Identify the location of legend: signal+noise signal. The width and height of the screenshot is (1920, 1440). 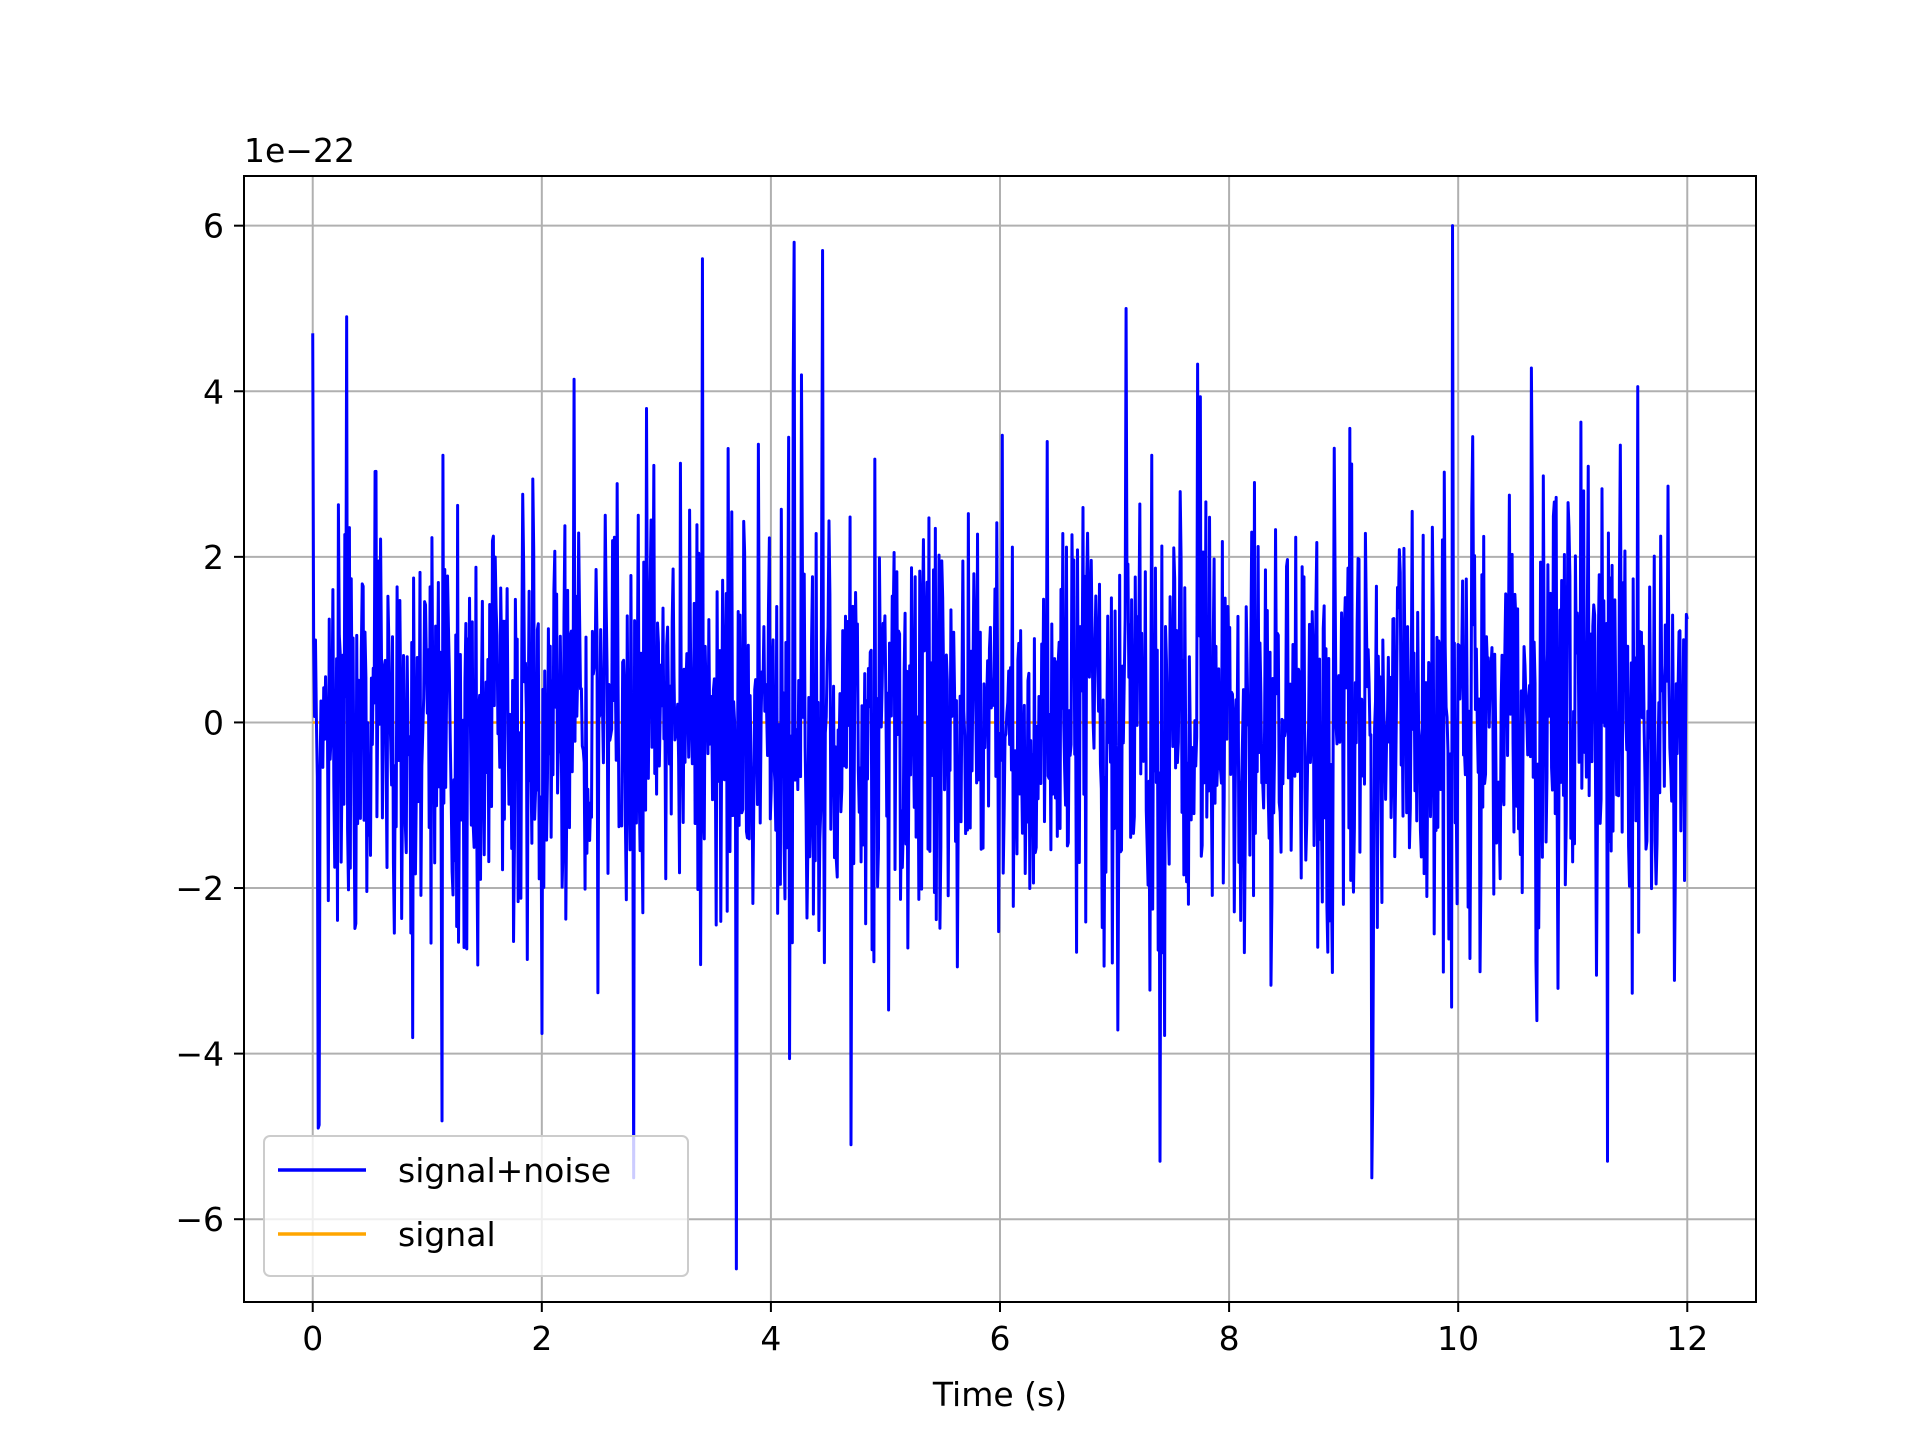
(476, 1206).